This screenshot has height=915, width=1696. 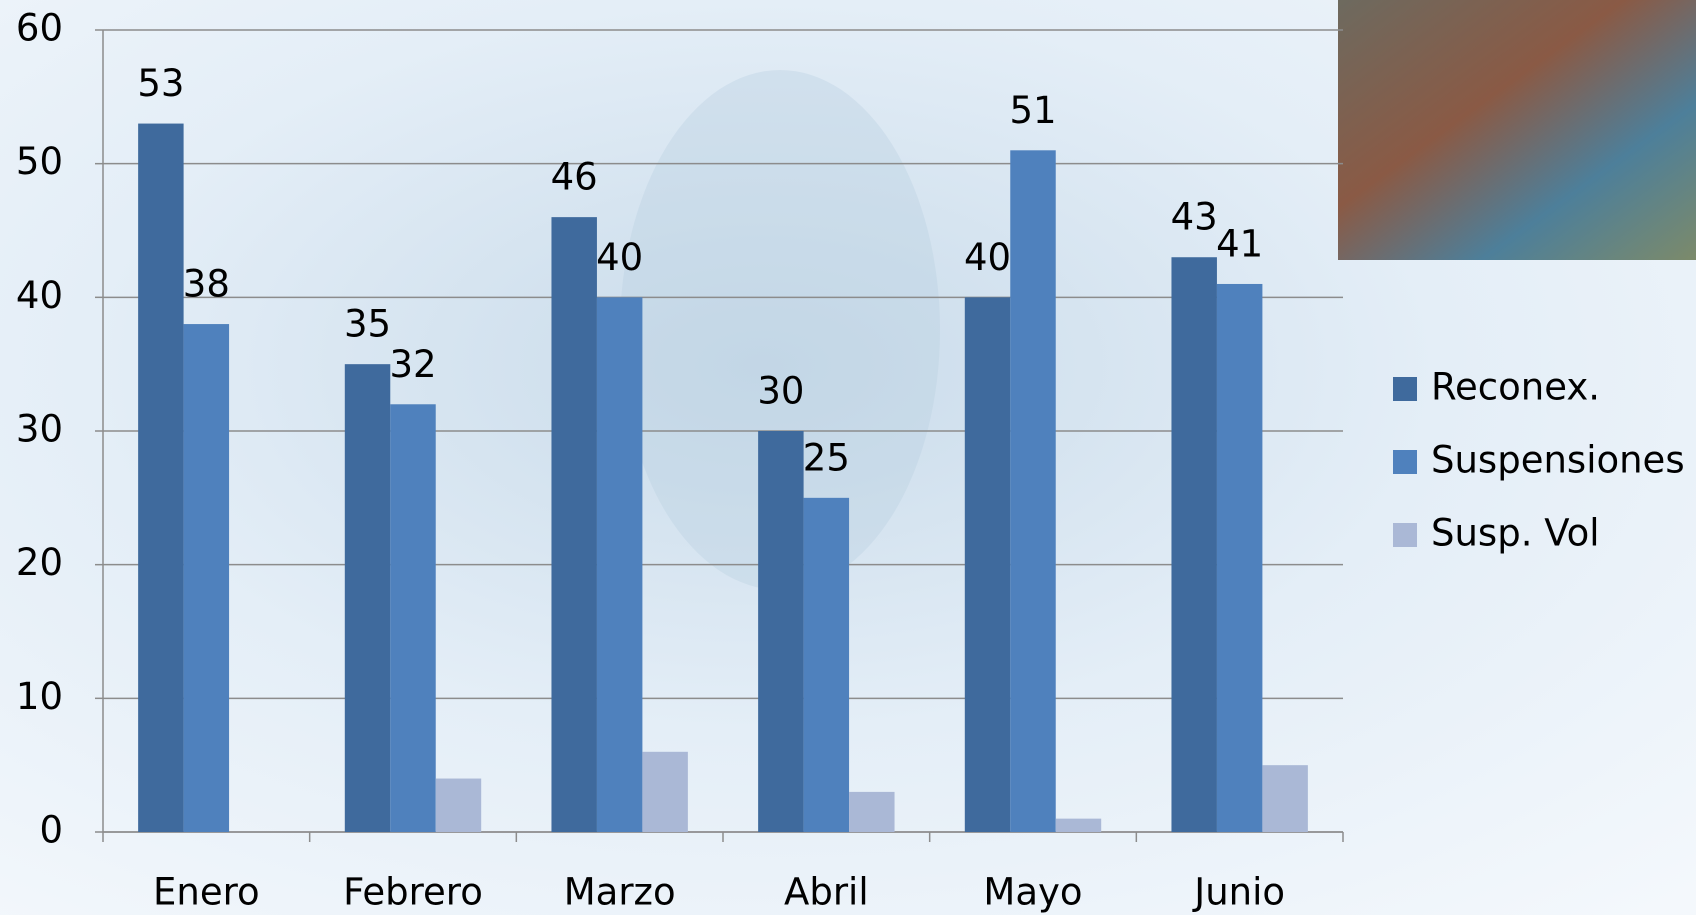 What do you see at coordinates (39, 161) in the screenshot?
I see `y-tick-label: 50` at bounding box center [39, 161].